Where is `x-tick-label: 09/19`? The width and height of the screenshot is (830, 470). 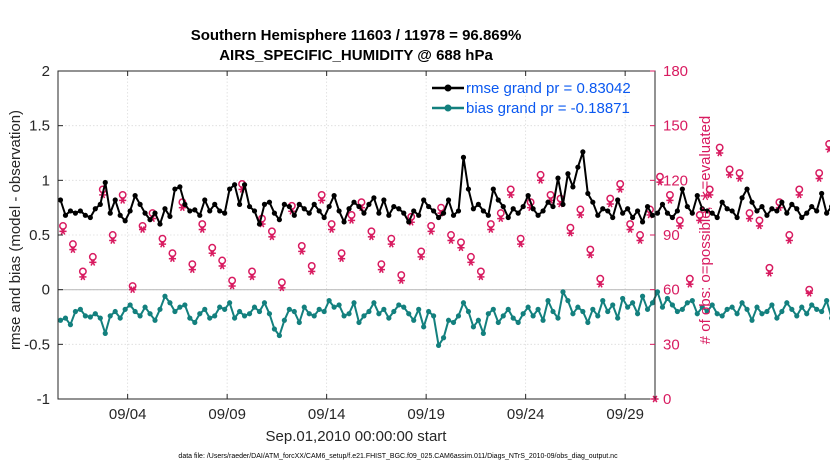
x-tick-label: 09/19 is located at coordinates (426, 414).